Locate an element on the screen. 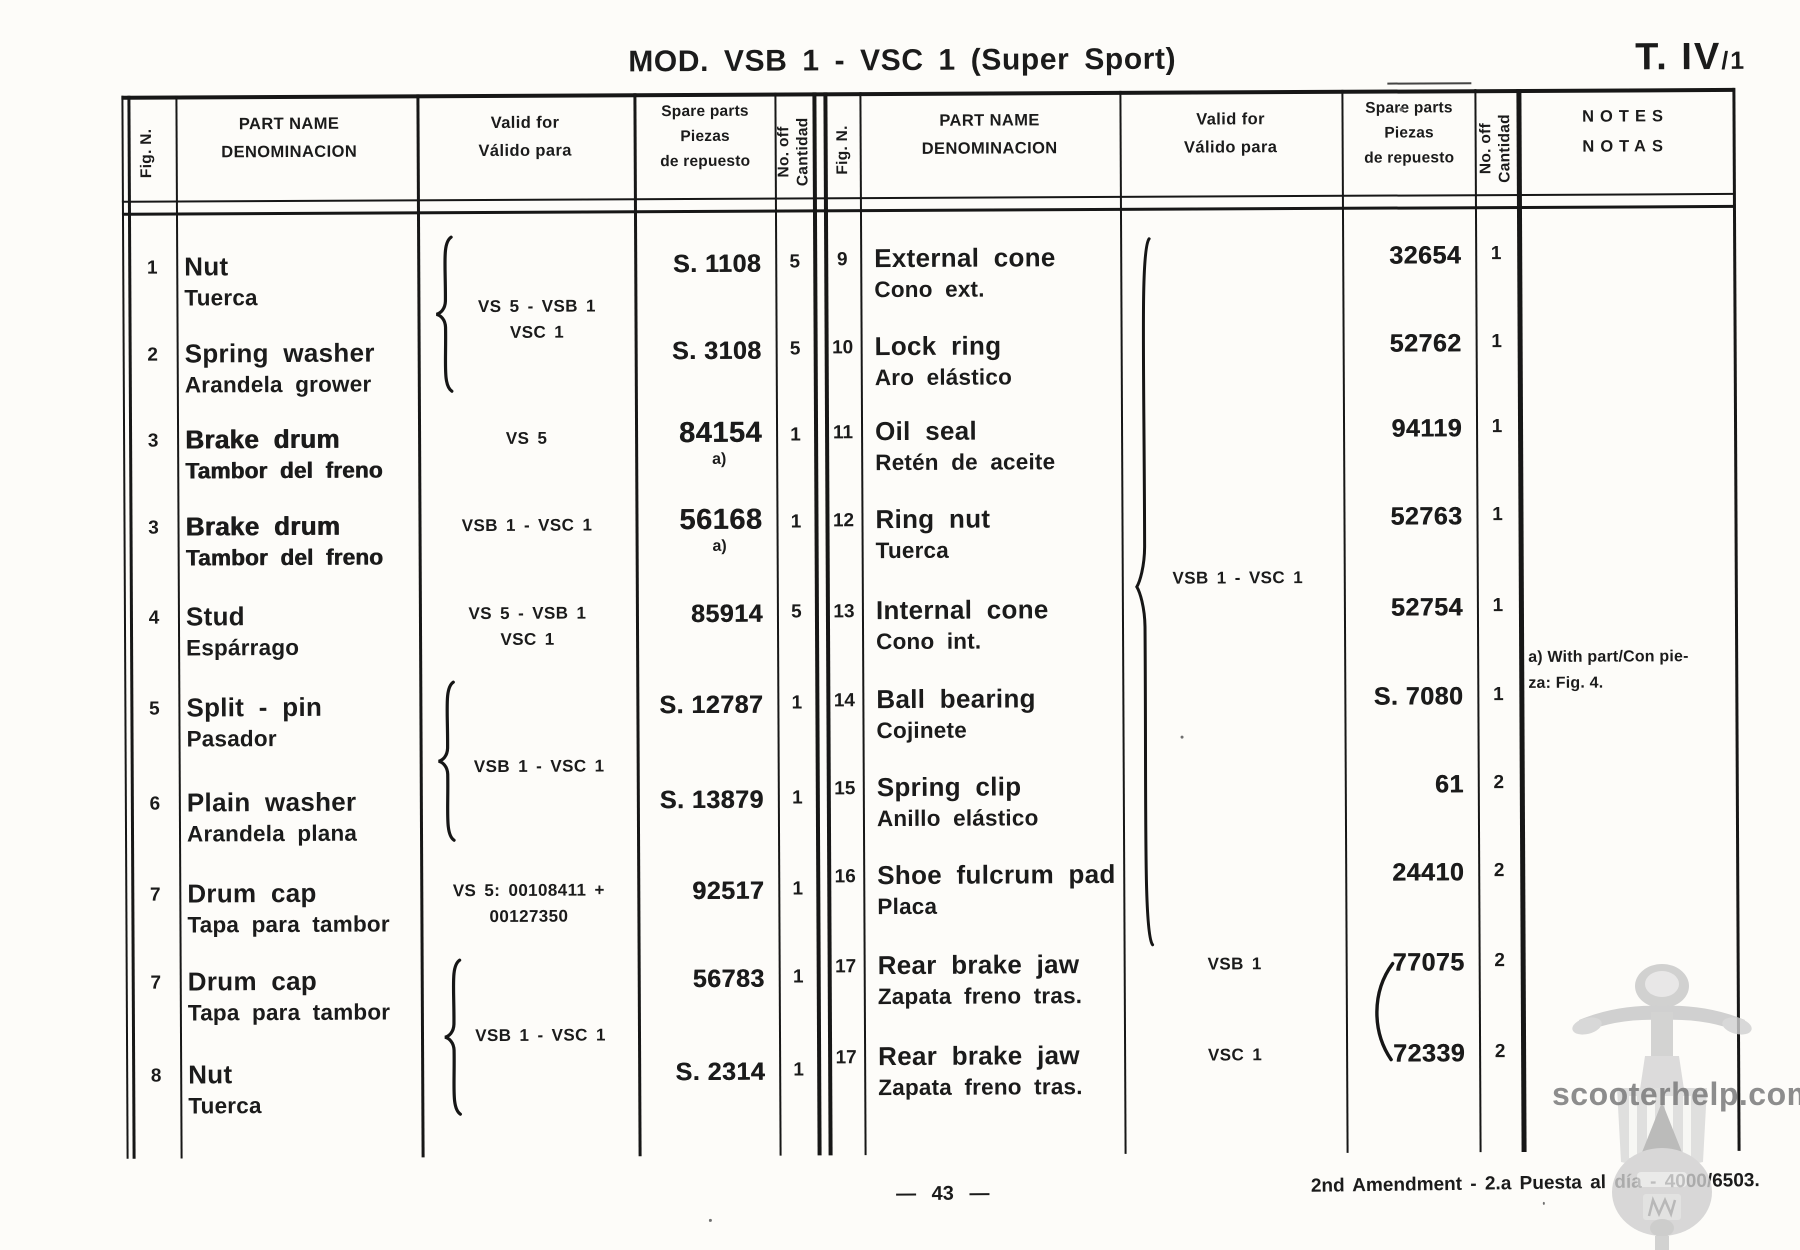 The height and width of the screenshot is (1250, 1800). valid-for-value: VSC 1 is located at coordinates (527, 639).